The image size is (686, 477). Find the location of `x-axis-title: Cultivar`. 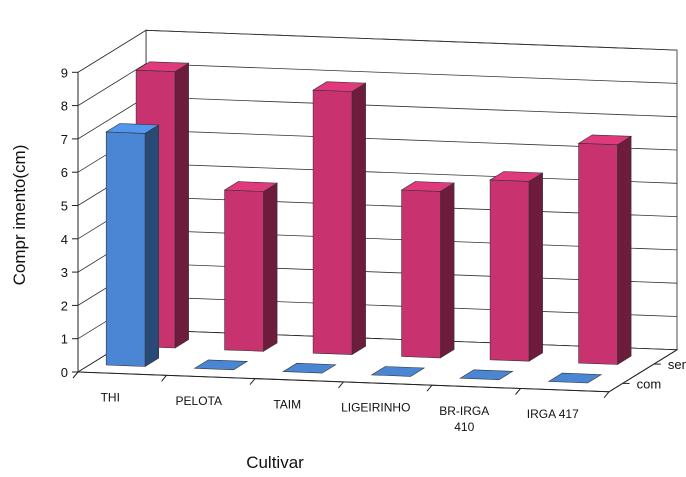

x-axis-title: Cultivar is located at coordinates (275, 462).